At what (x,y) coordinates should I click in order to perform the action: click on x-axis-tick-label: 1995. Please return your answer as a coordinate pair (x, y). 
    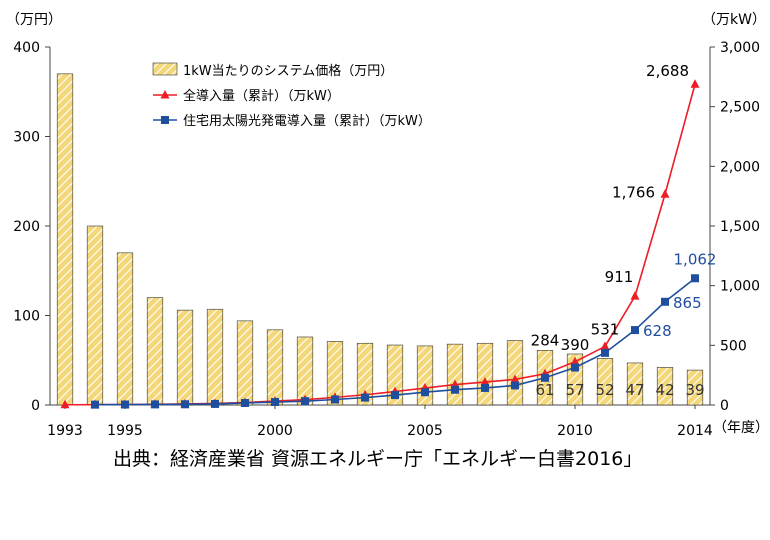
    Looking at the image, I should click on (125, 431).